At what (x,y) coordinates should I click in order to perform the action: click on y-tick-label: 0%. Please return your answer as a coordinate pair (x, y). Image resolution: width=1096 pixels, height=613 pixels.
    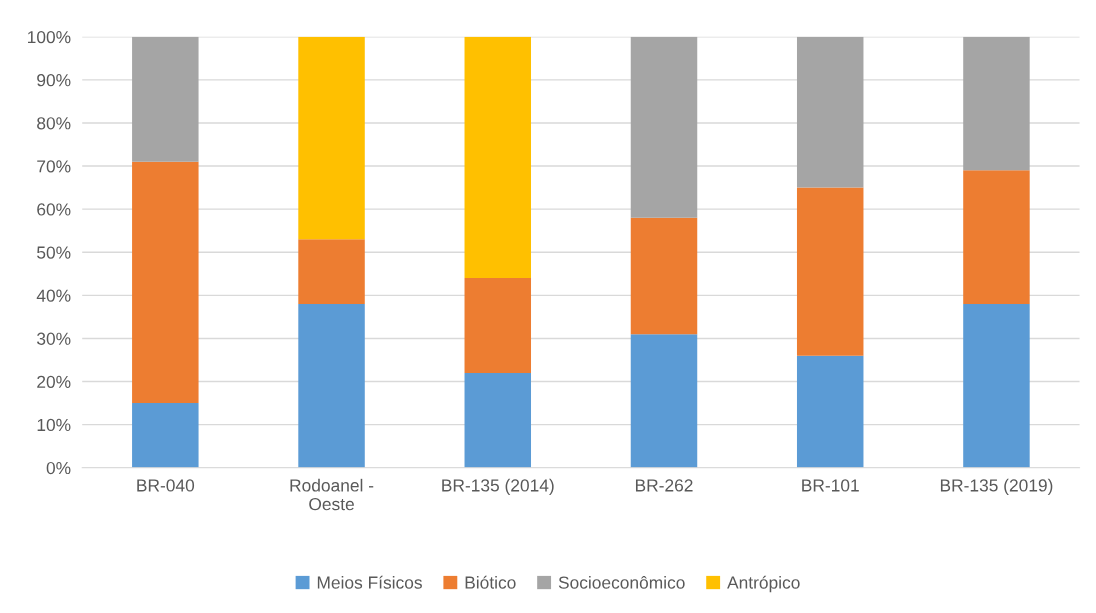
    Looking at the image, I should click on (58, 468).